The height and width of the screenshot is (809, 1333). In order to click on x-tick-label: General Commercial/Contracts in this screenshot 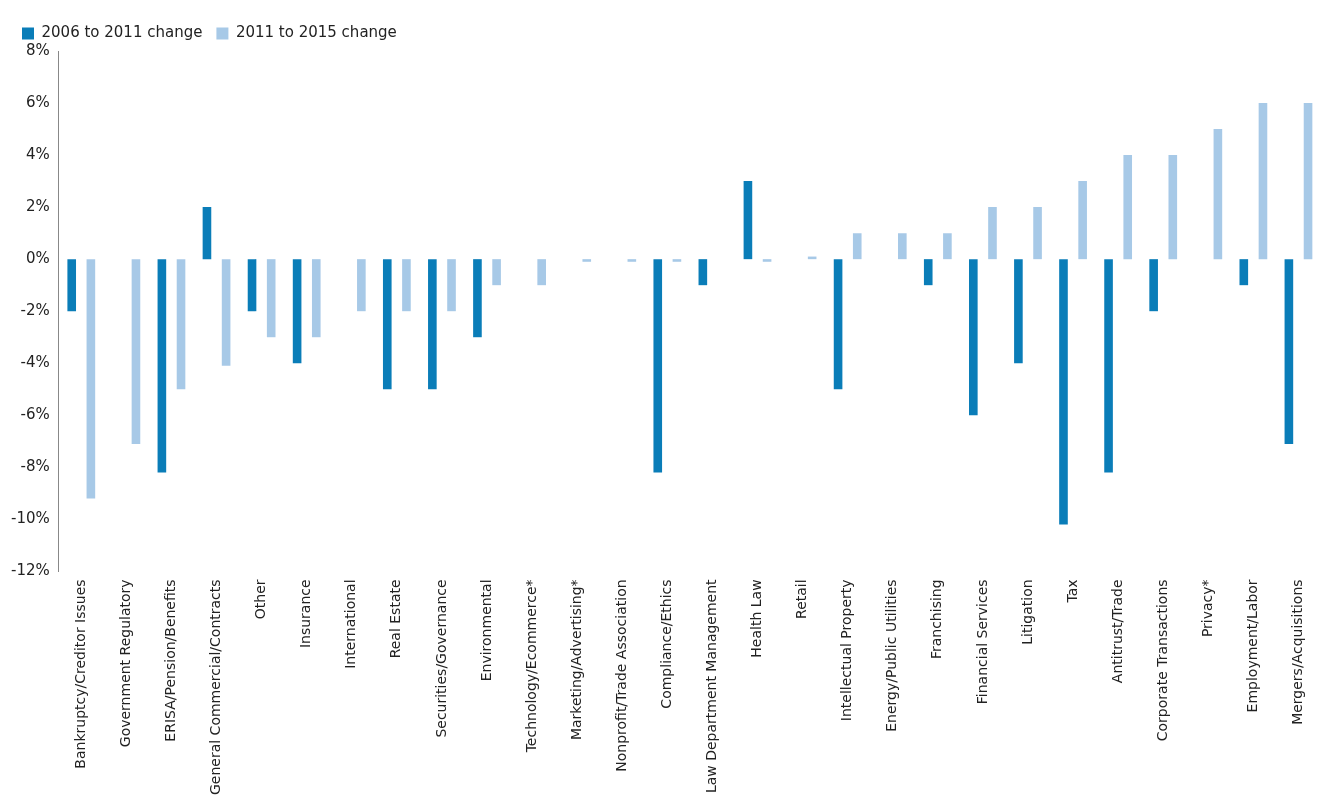, I will do `click(215, 687)`.